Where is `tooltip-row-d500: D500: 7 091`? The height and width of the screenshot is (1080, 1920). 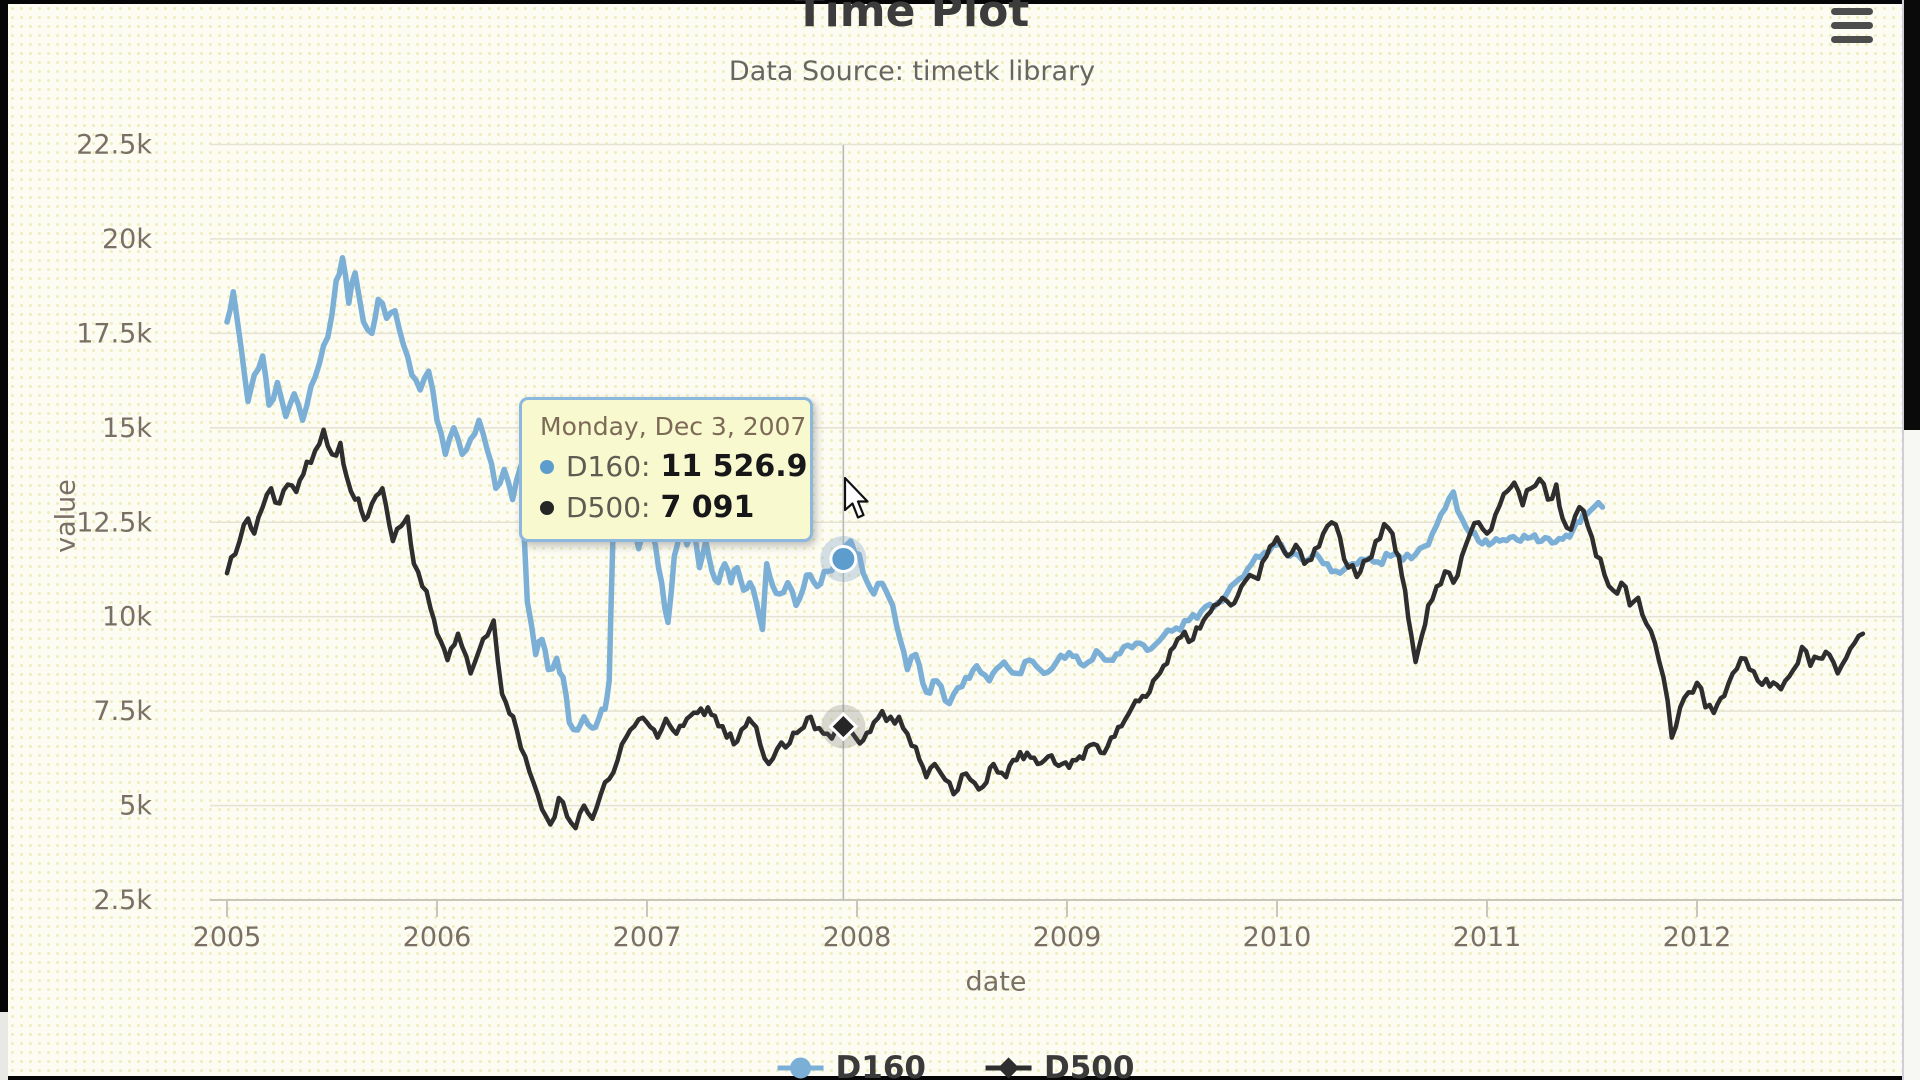 tooltip-row-d500: D500: 7 091 is located at coordinates (666, 507).